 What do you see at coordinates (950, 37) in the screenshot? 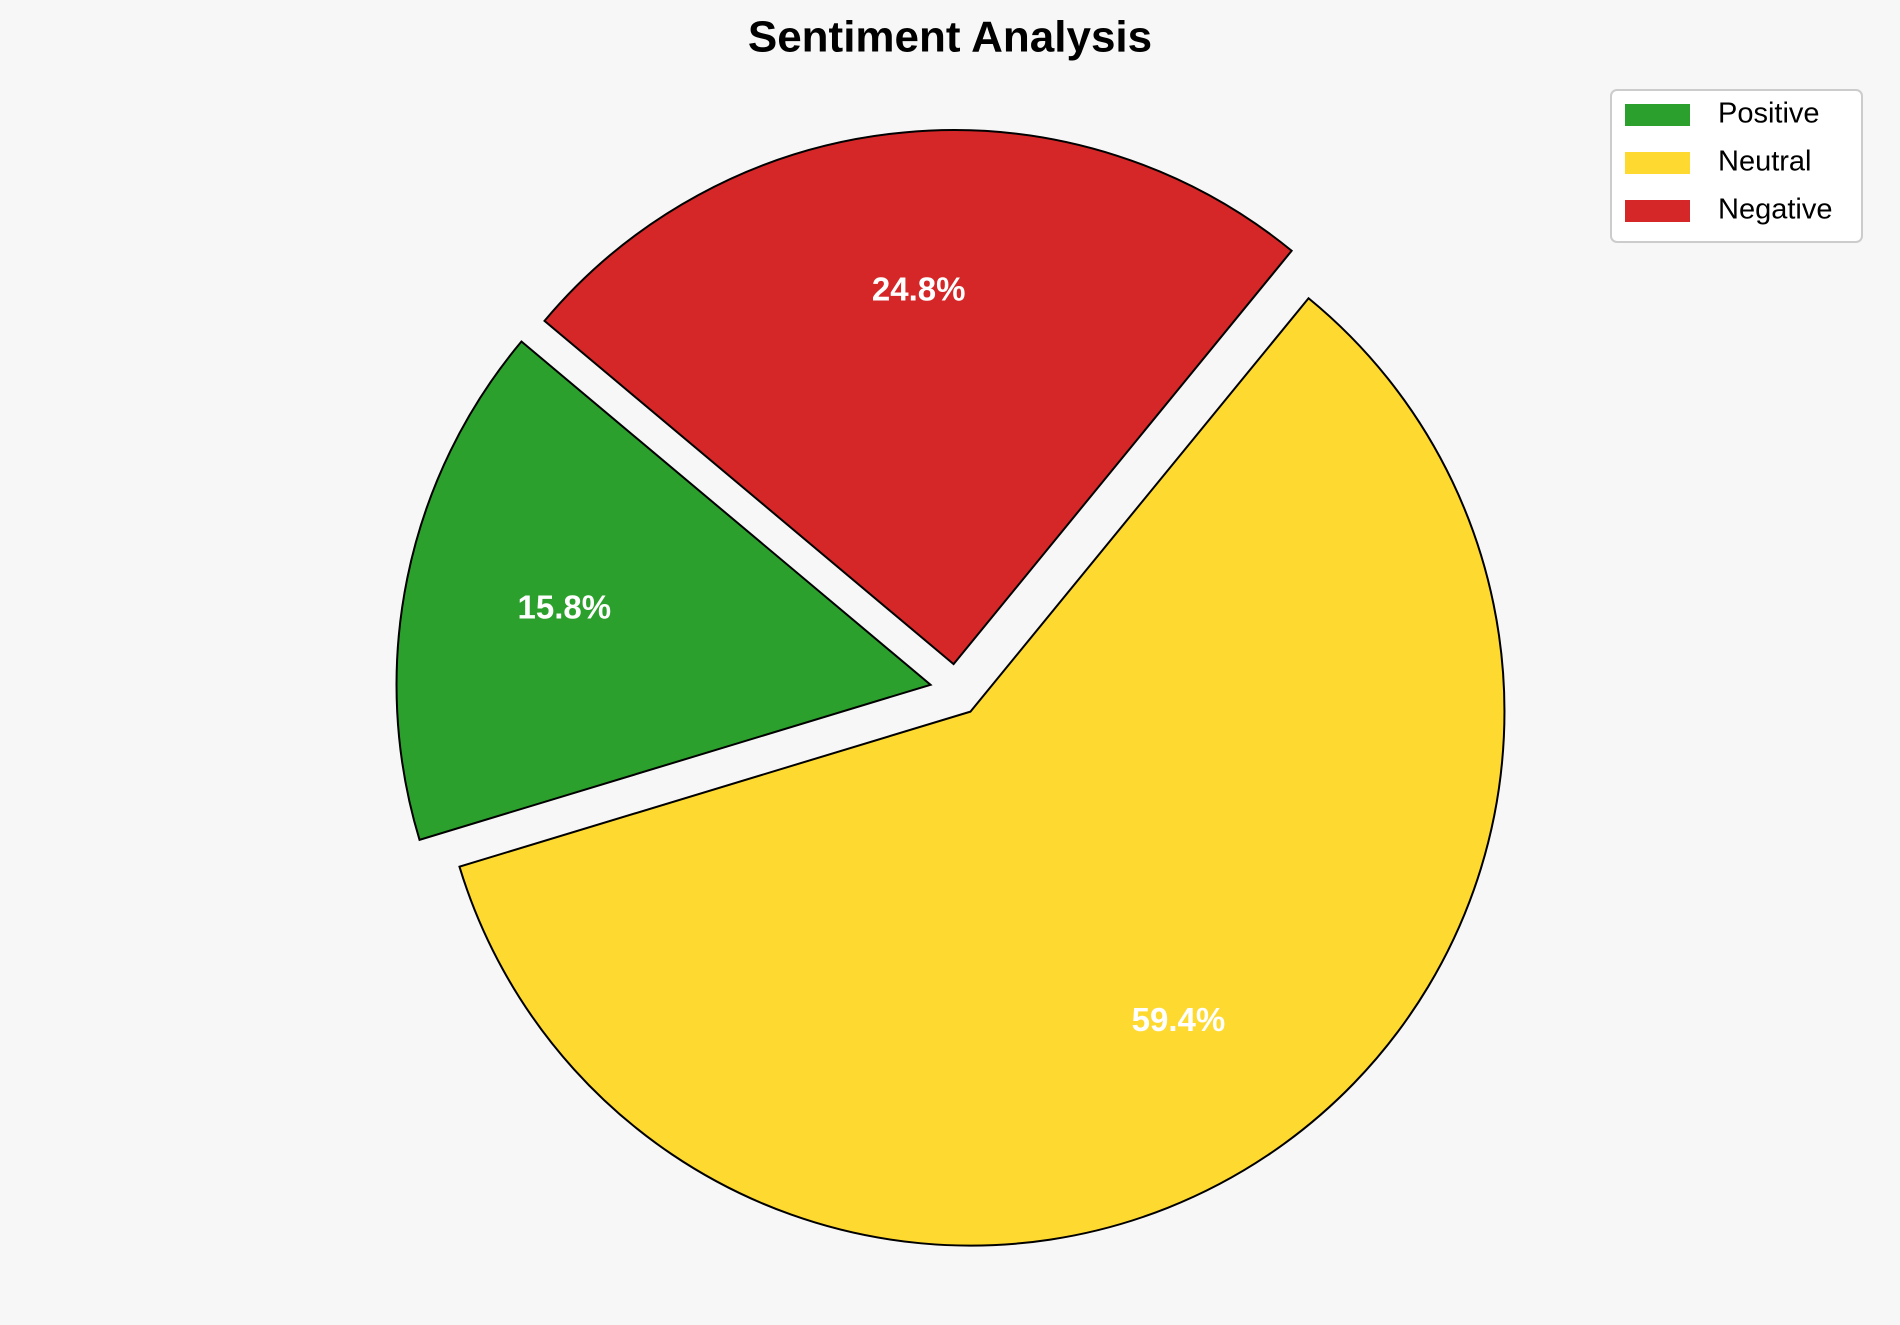
I see `chart-title: Sentiment Analysis` at bounding box center [950, 37].